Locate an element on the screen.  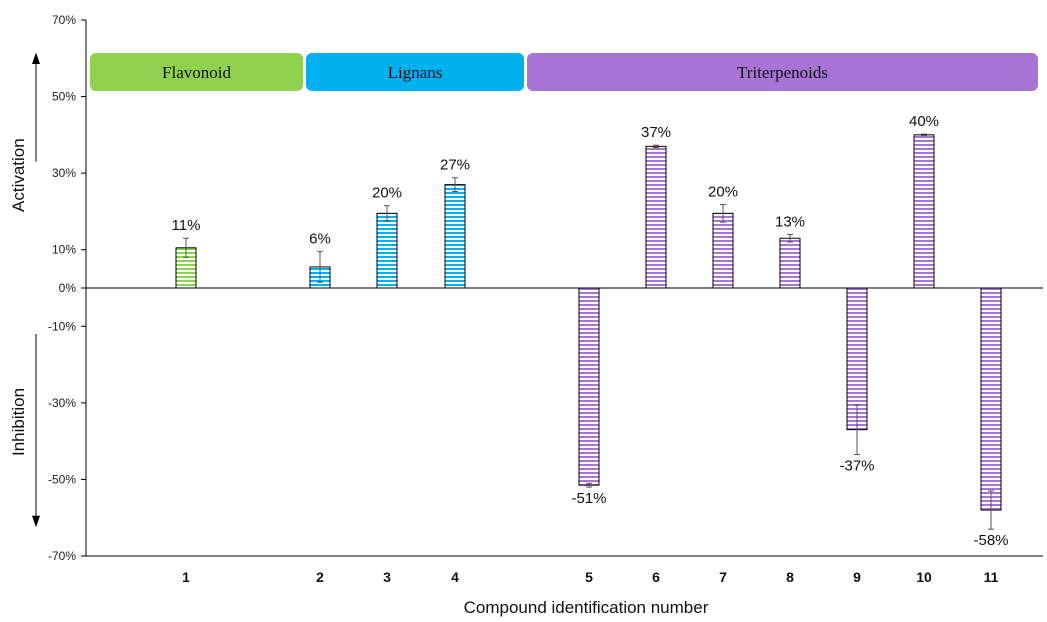
group-banners: Flavonoid Lignans Triterpenoids is located at coordinates (564, 72).